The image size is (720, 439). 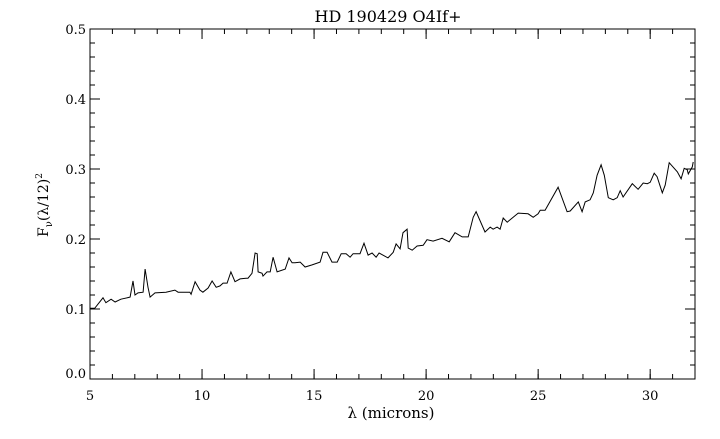 I want to click on y-tick-label: 0.3, so click(x=75, y=170).